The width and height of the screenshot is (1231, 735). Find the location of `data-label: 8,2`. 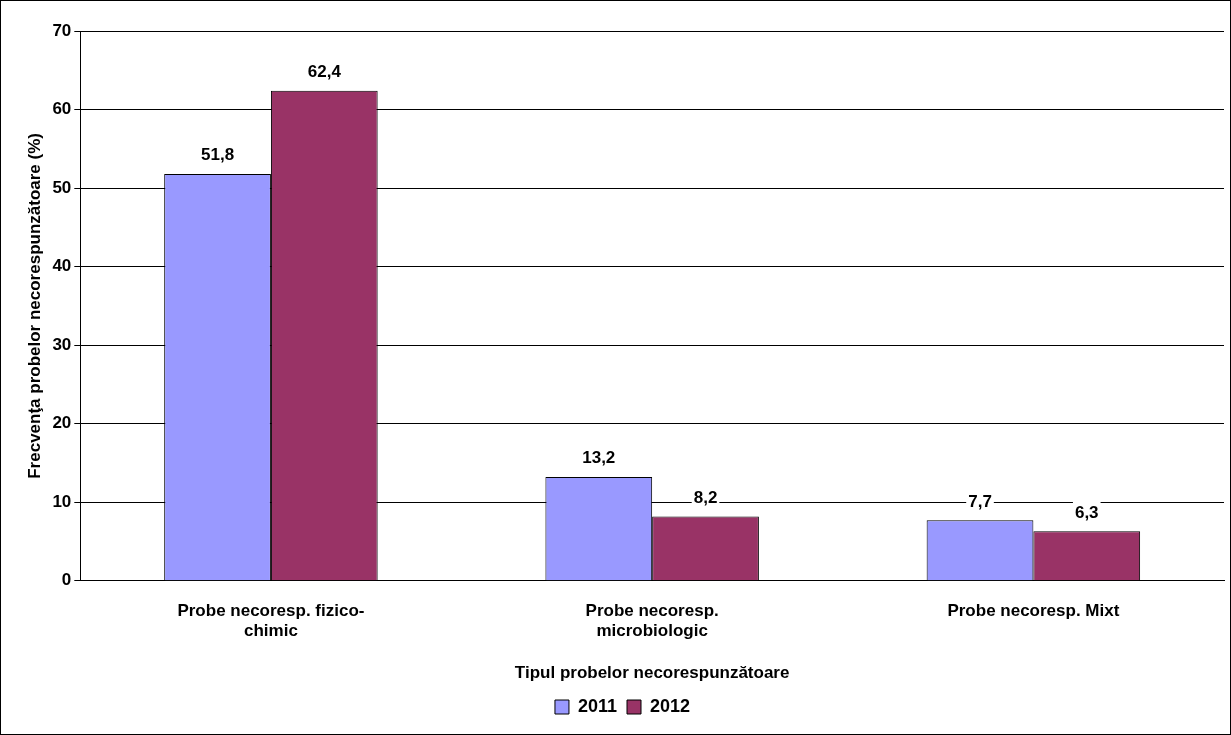

data-label: 8,2 is located at coordinates (705, 497).